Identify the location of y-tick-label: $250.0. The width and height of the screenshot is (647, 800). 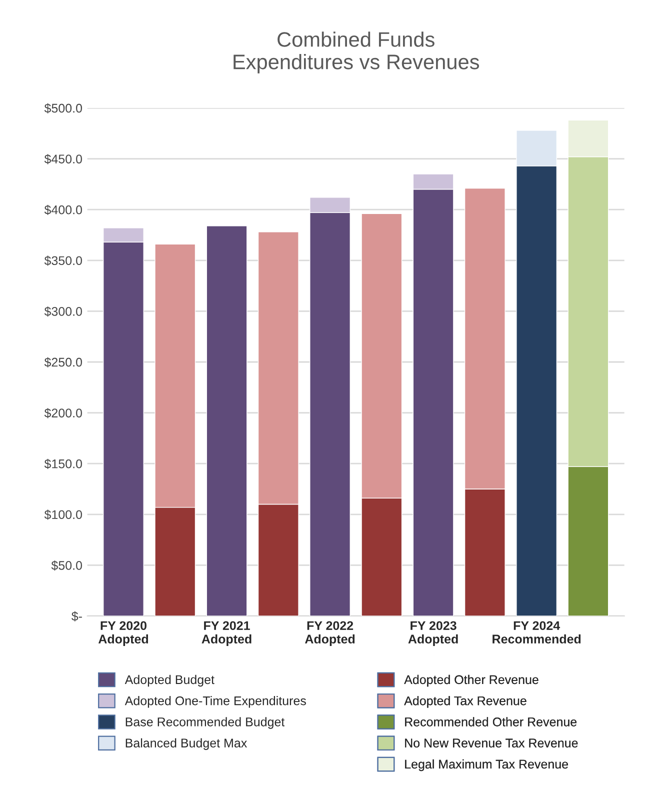
(63, 362).